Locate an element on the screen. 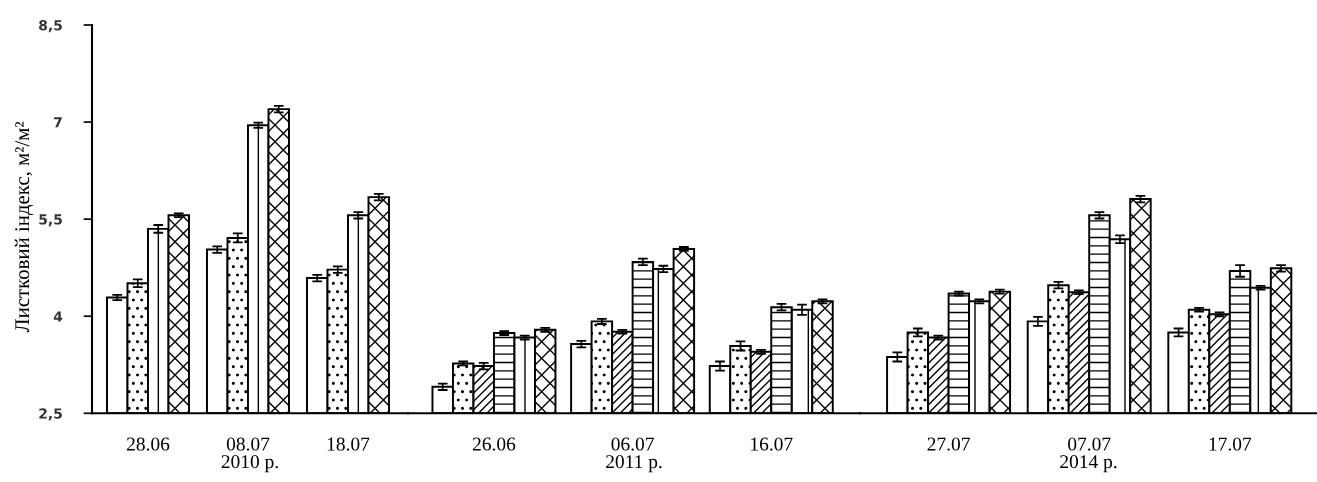 The height and width of the screenshot is (482, 1317). x-tick-label: 08.07 is located at coordinates (248, 444).